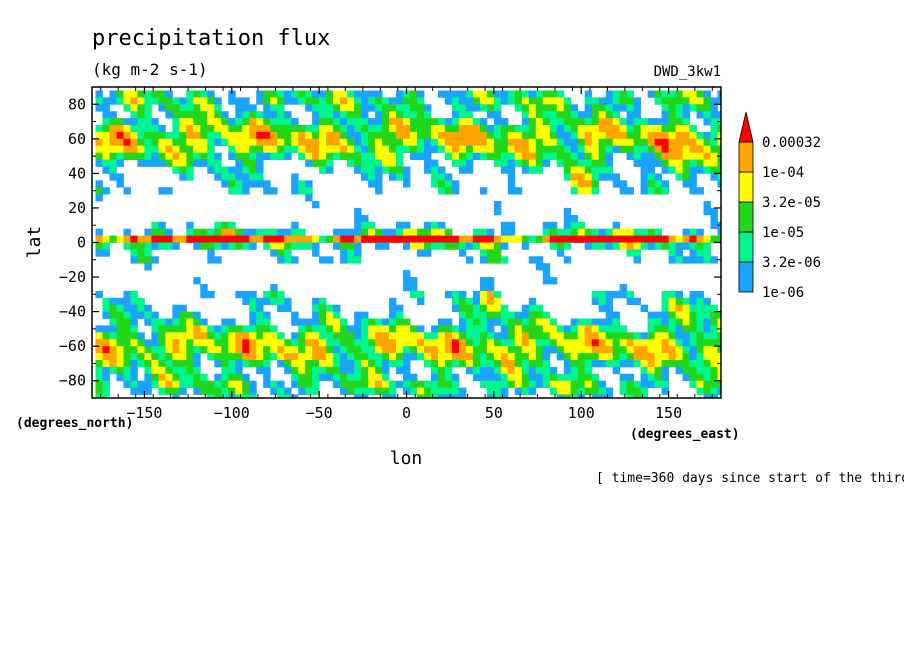 The width and height of the screenshot is (904, 654). What do you see at coordinates (494, 413) in the screenshot?
I see `x-tick-label: 50` at bounding box center [494, 413].